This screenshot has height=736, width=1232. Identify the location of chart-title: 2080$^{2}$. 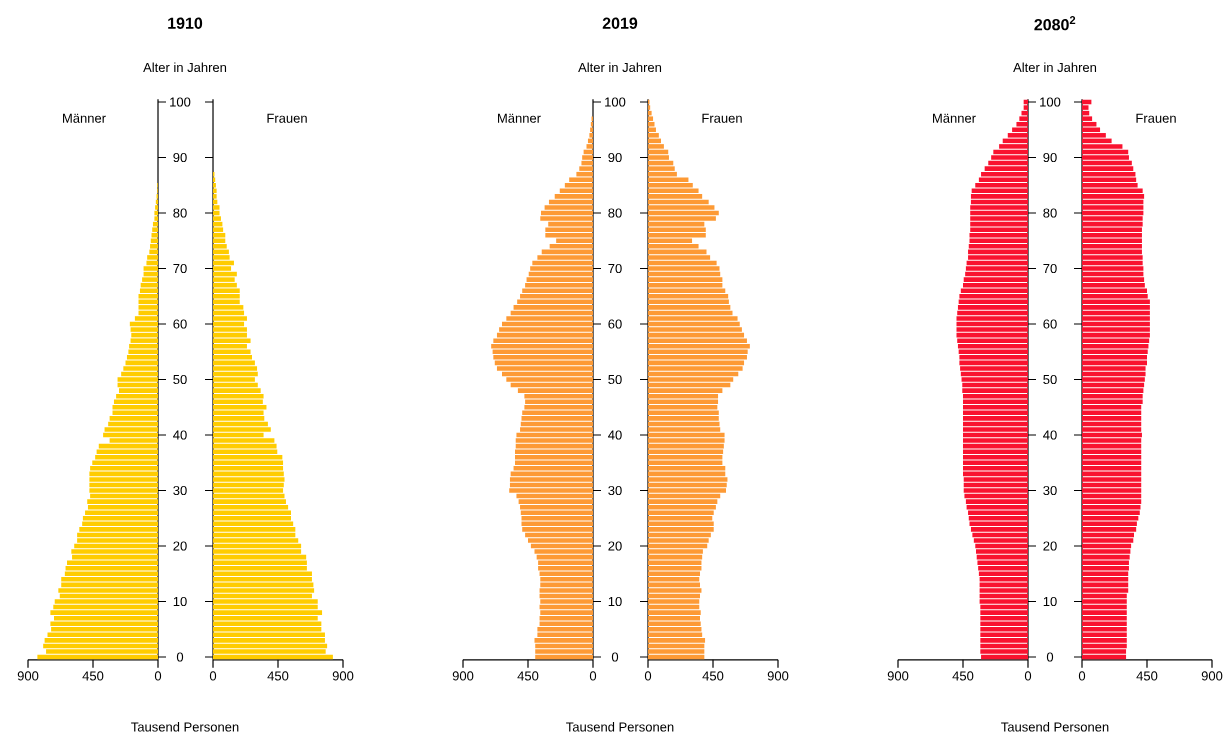
(1055, 23).